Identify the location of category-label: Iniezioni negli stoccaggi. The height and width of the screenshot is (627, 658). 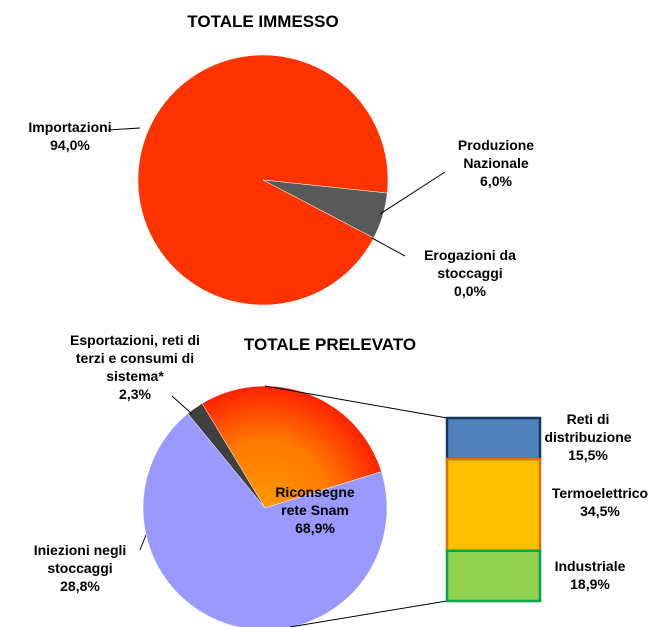
(80, 559).